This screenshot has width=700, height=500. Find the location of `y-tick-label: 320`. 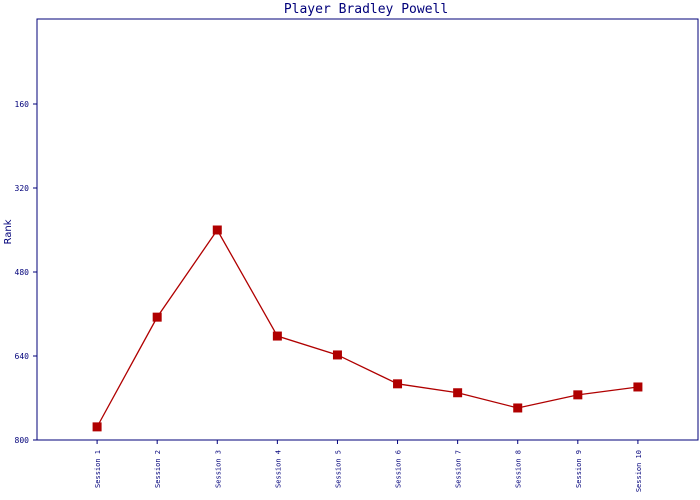

y-tick-label: 320 is located at coordinates (22, 188).